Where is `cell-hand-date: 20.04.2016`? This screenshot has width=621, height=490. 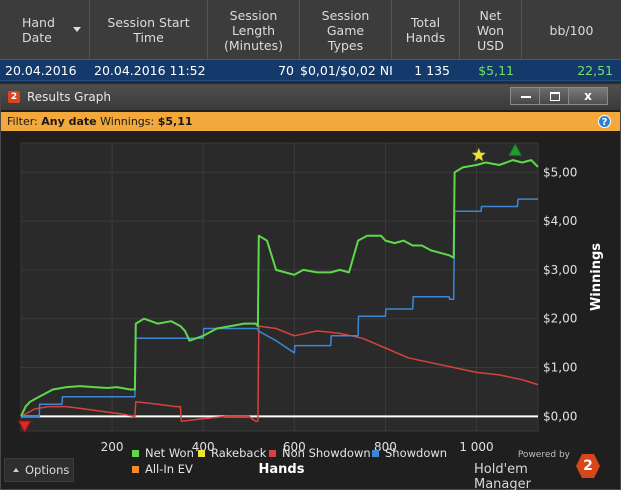
cell-hand-date: 20.04.2016 is located at coordinates (41, 70).